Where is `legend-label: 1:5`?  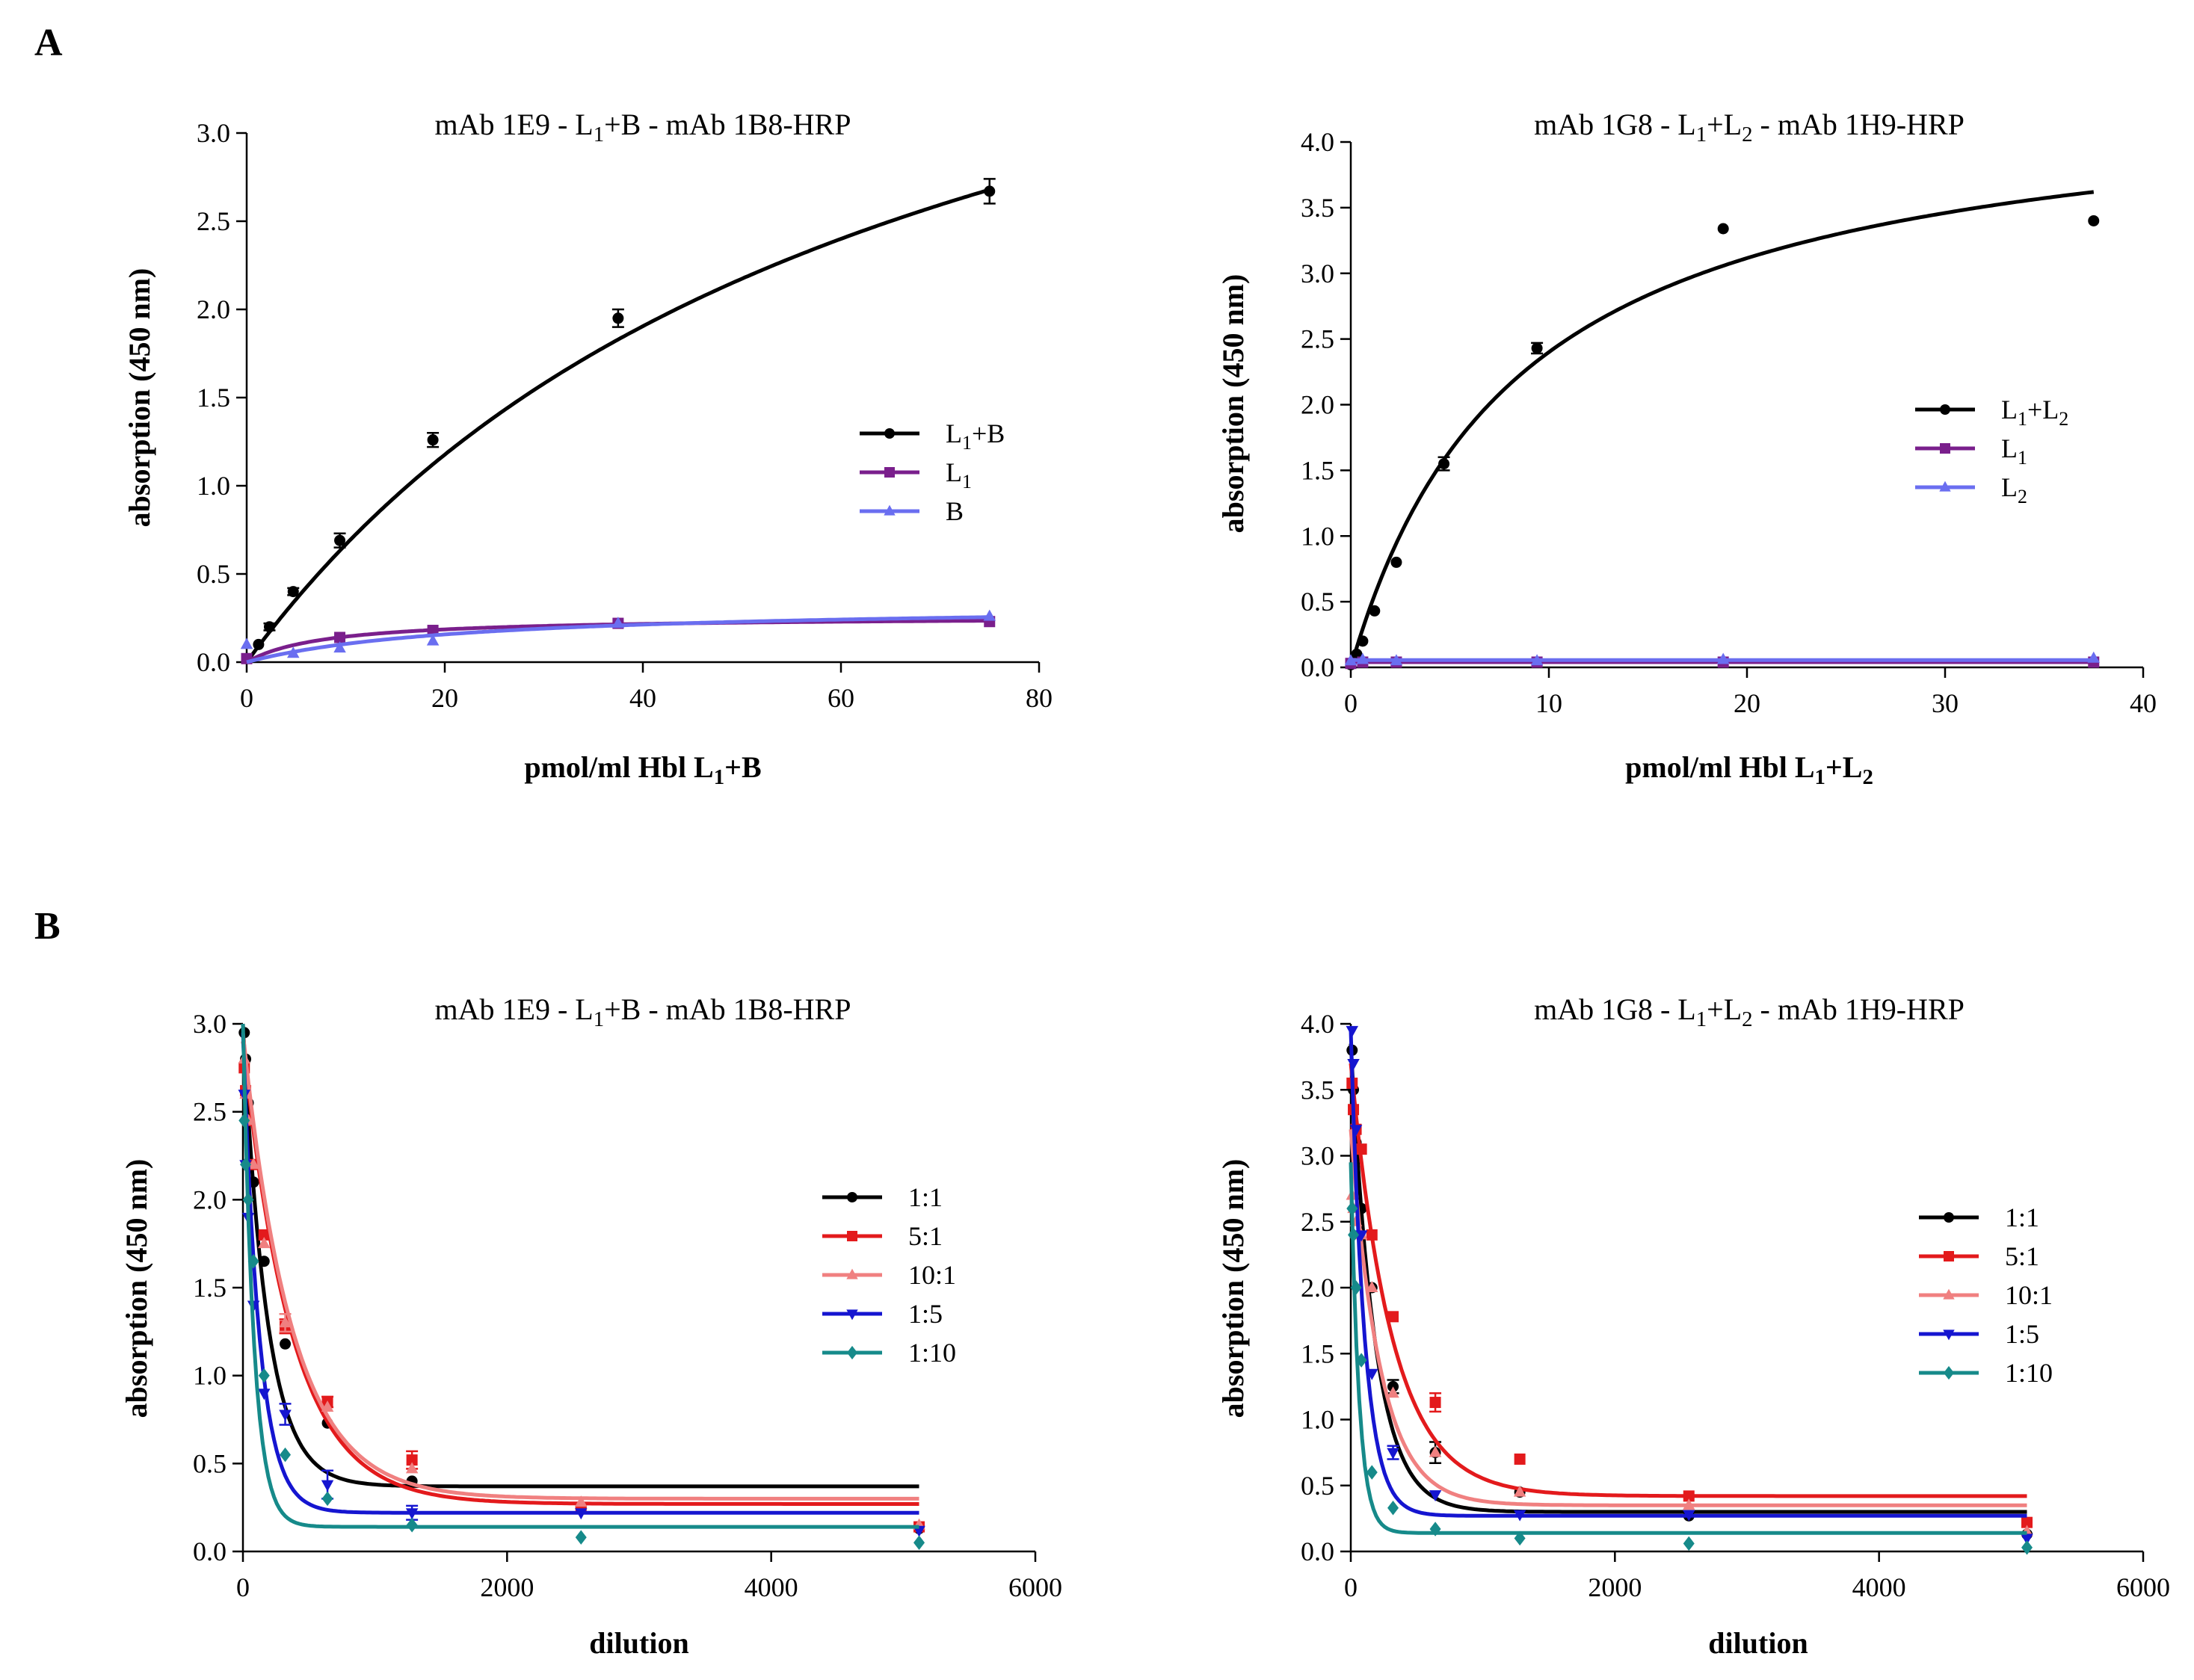
legend-label: 1:5 is located at coordinates (925, 1314).